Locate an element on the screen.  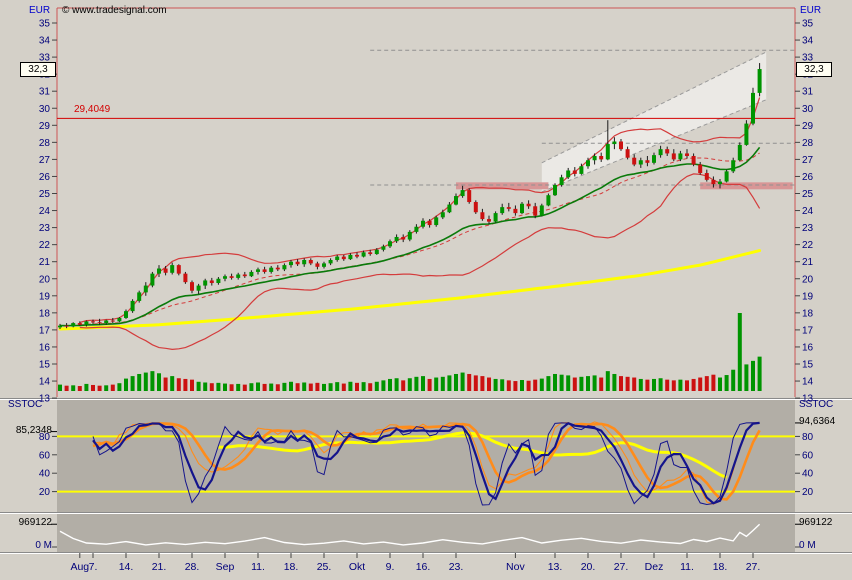
stochastic-panel: 20 20 40 40 60 60 80 80 is located at coordinates (426, 463).